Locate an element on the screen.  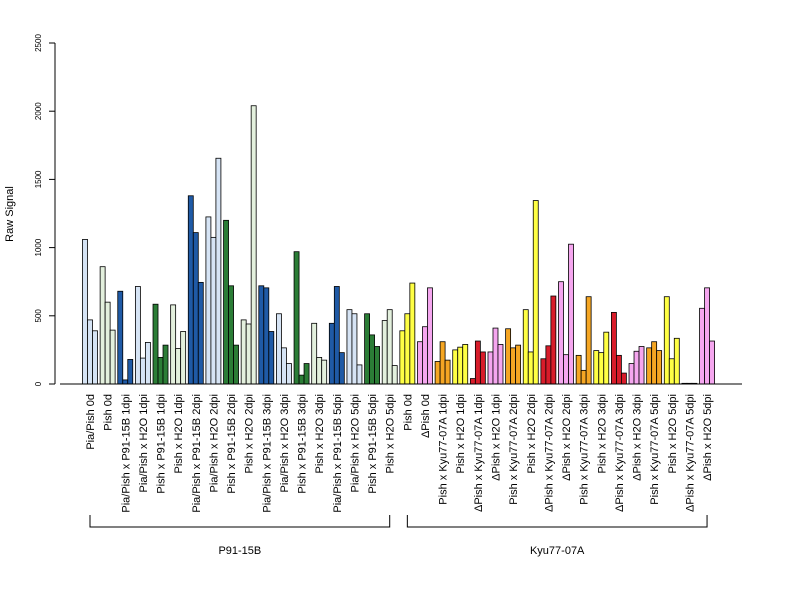
y-tick-label: 1500 is located at coordinates (38, 179).